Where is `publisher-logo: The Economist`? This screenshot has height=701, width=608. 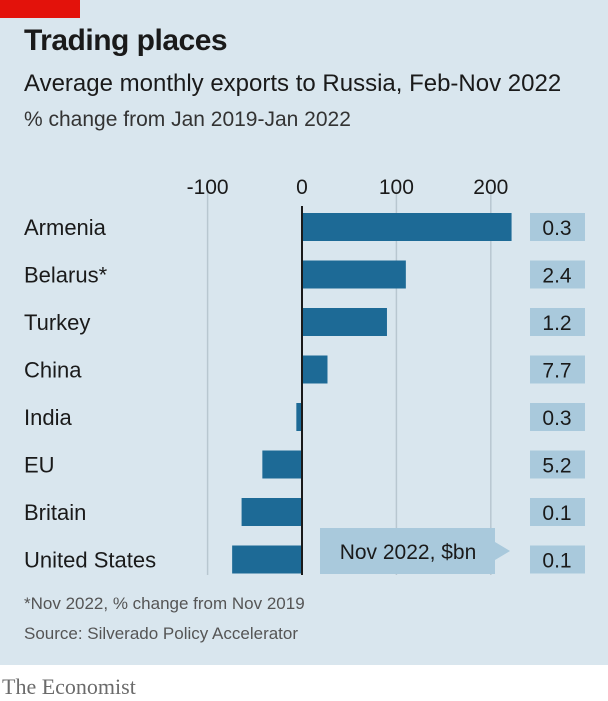 publisher-logo: The Economist is located at coordinates (69, 687).